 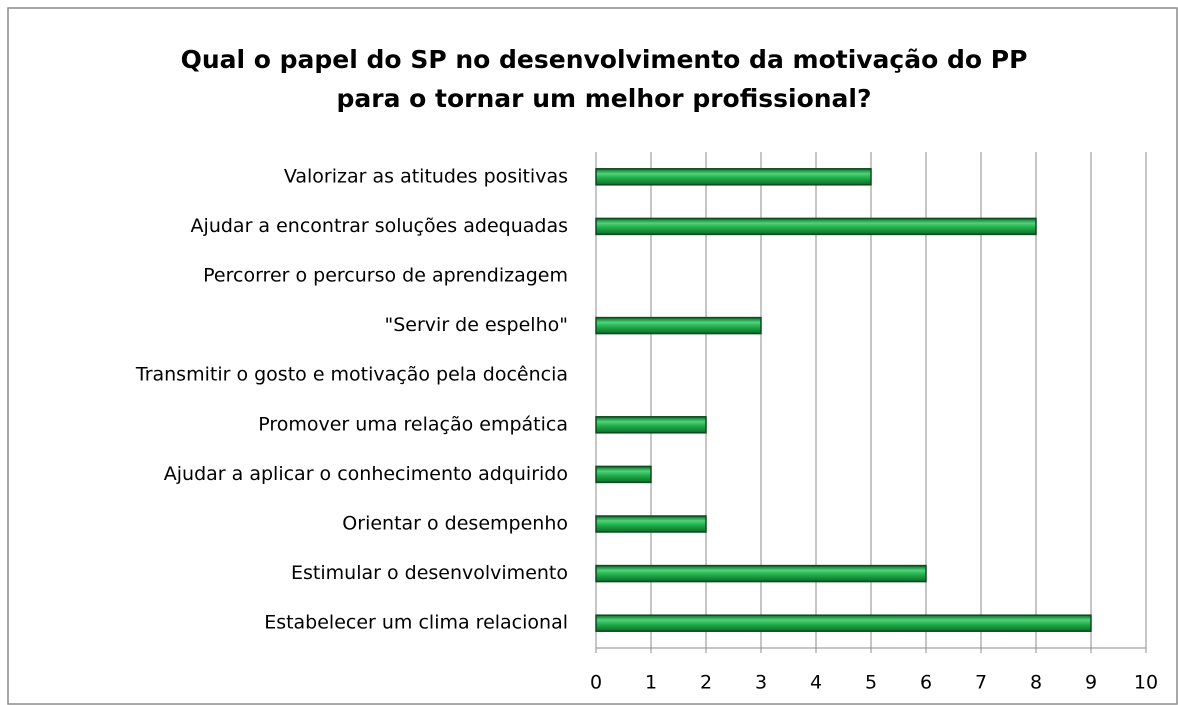 What do you see at coordinates (426, 176) in the screenshot?
I see `y-tick-label: Valorizar as atitudes positivas` at bounding box center [426, 176].